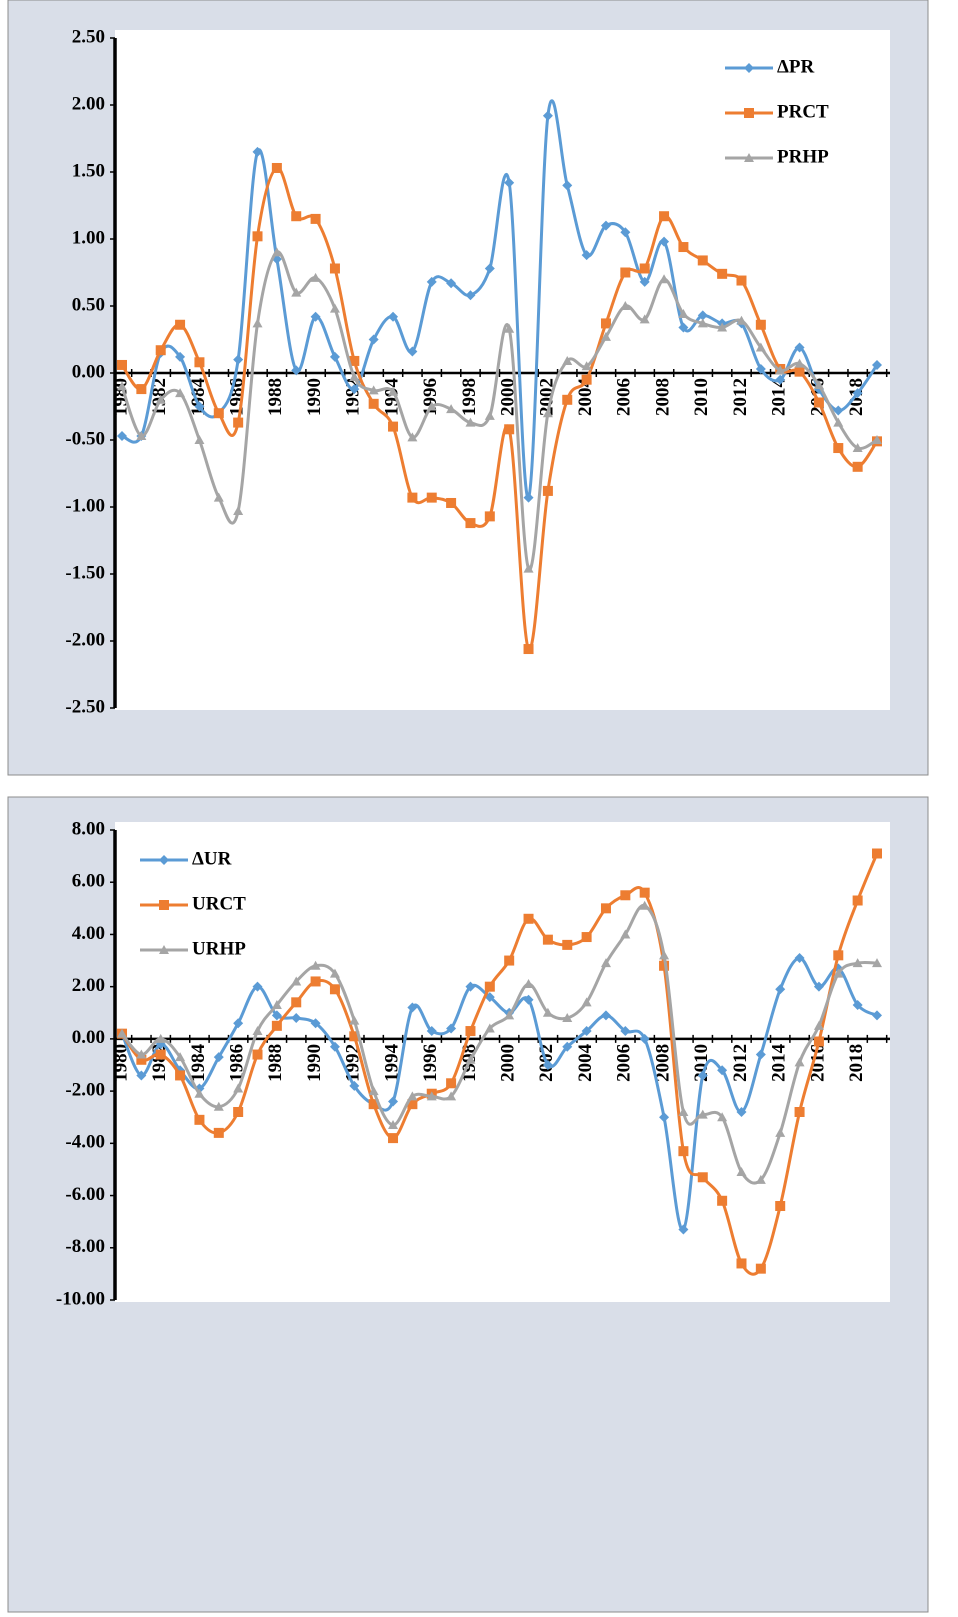  I want to click on x-tick-label: 2006, so click(624, 1063).